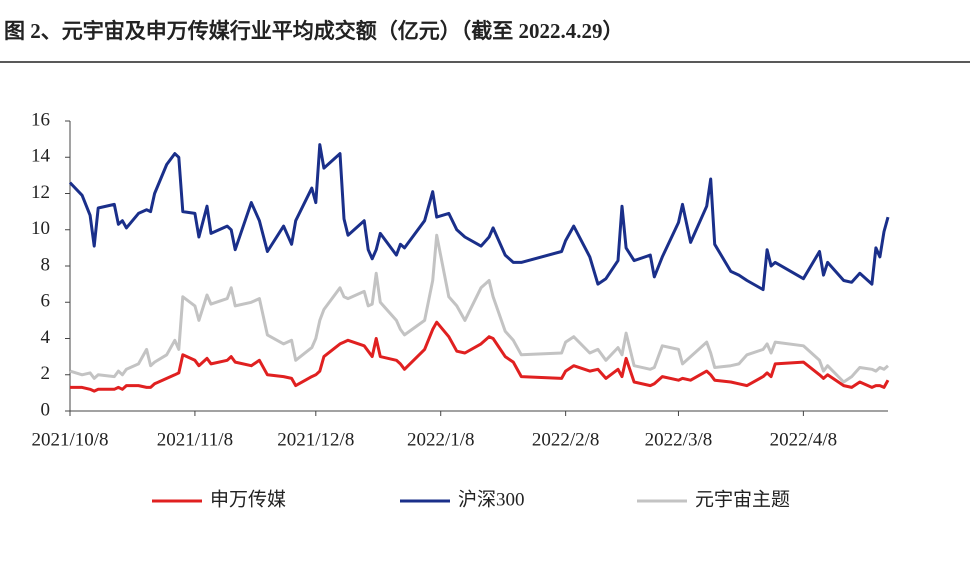  What do you see at coordinates (46, 409) in the screenshot?
I see `y-tick-label: 0` at bounding box center [46, 409].